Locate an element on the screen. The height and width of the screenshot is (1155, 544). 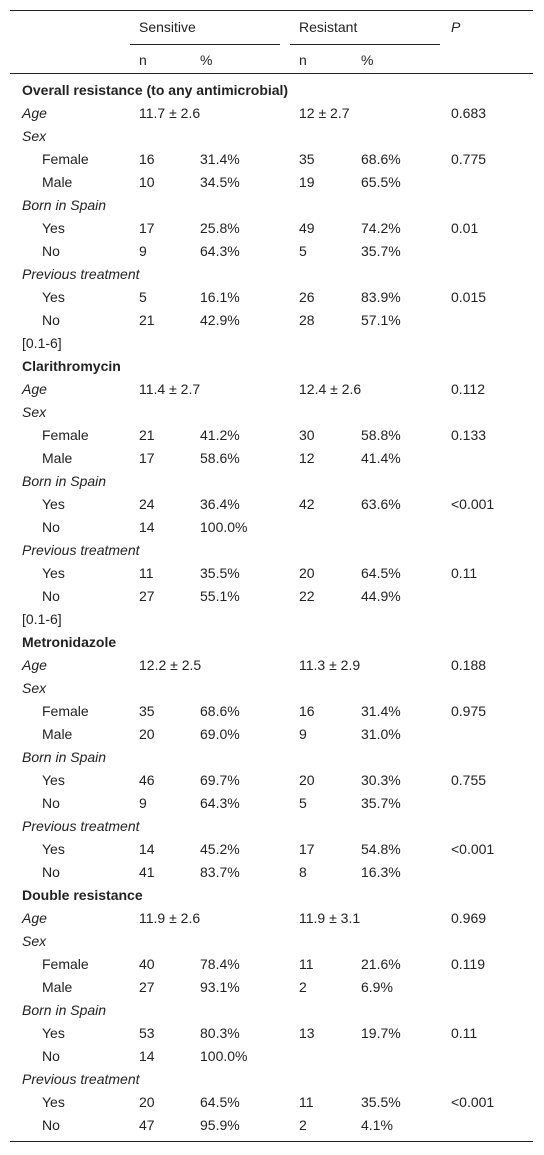
cell: 0.01 is located at coordinates (465, 228).